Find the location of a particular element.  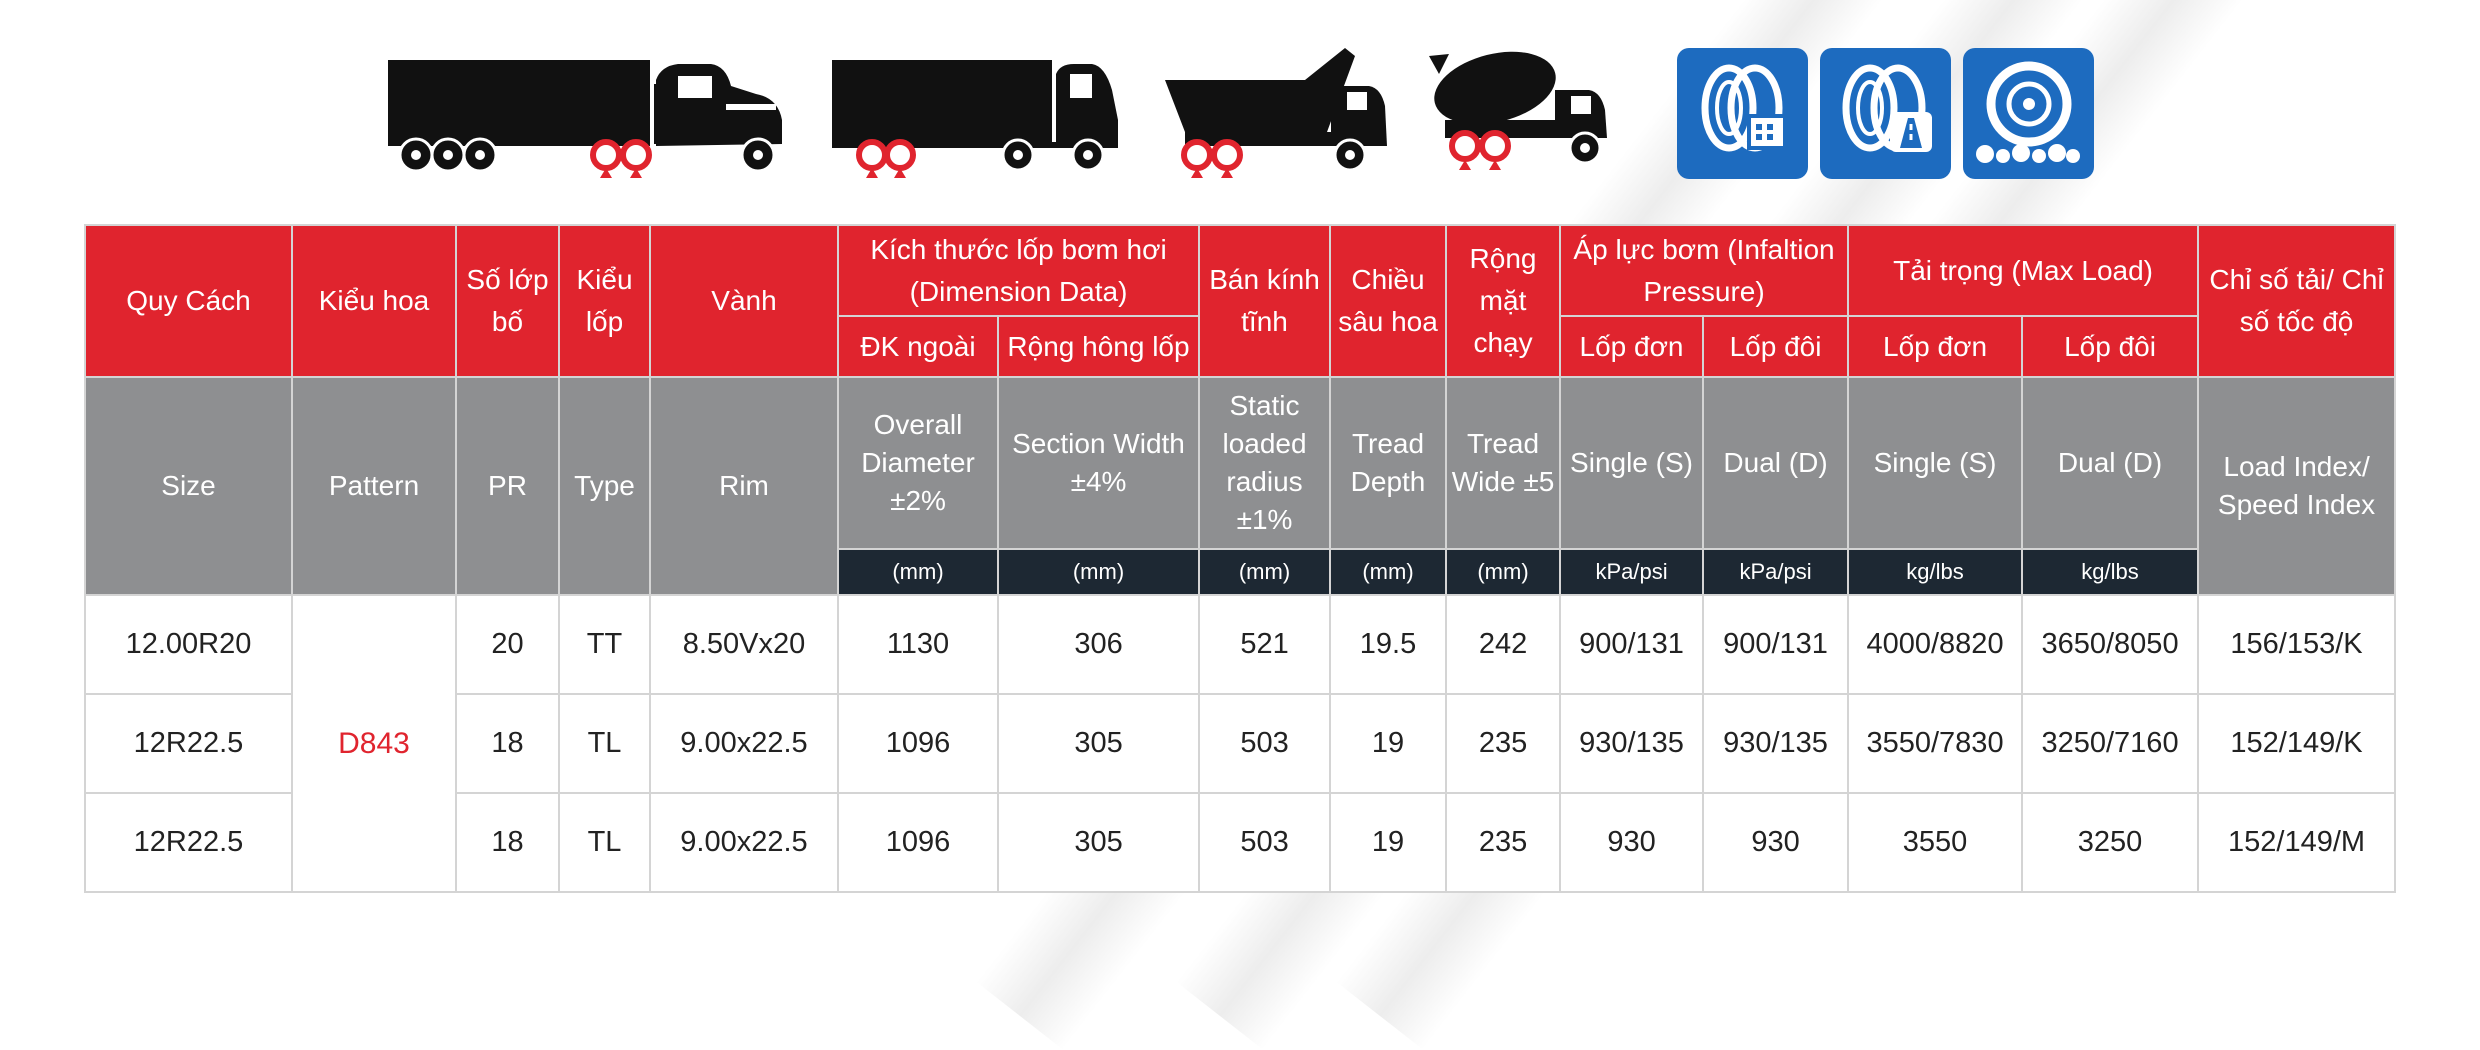

cell-index: 152/149/M is located at coordinates (2297, 842).